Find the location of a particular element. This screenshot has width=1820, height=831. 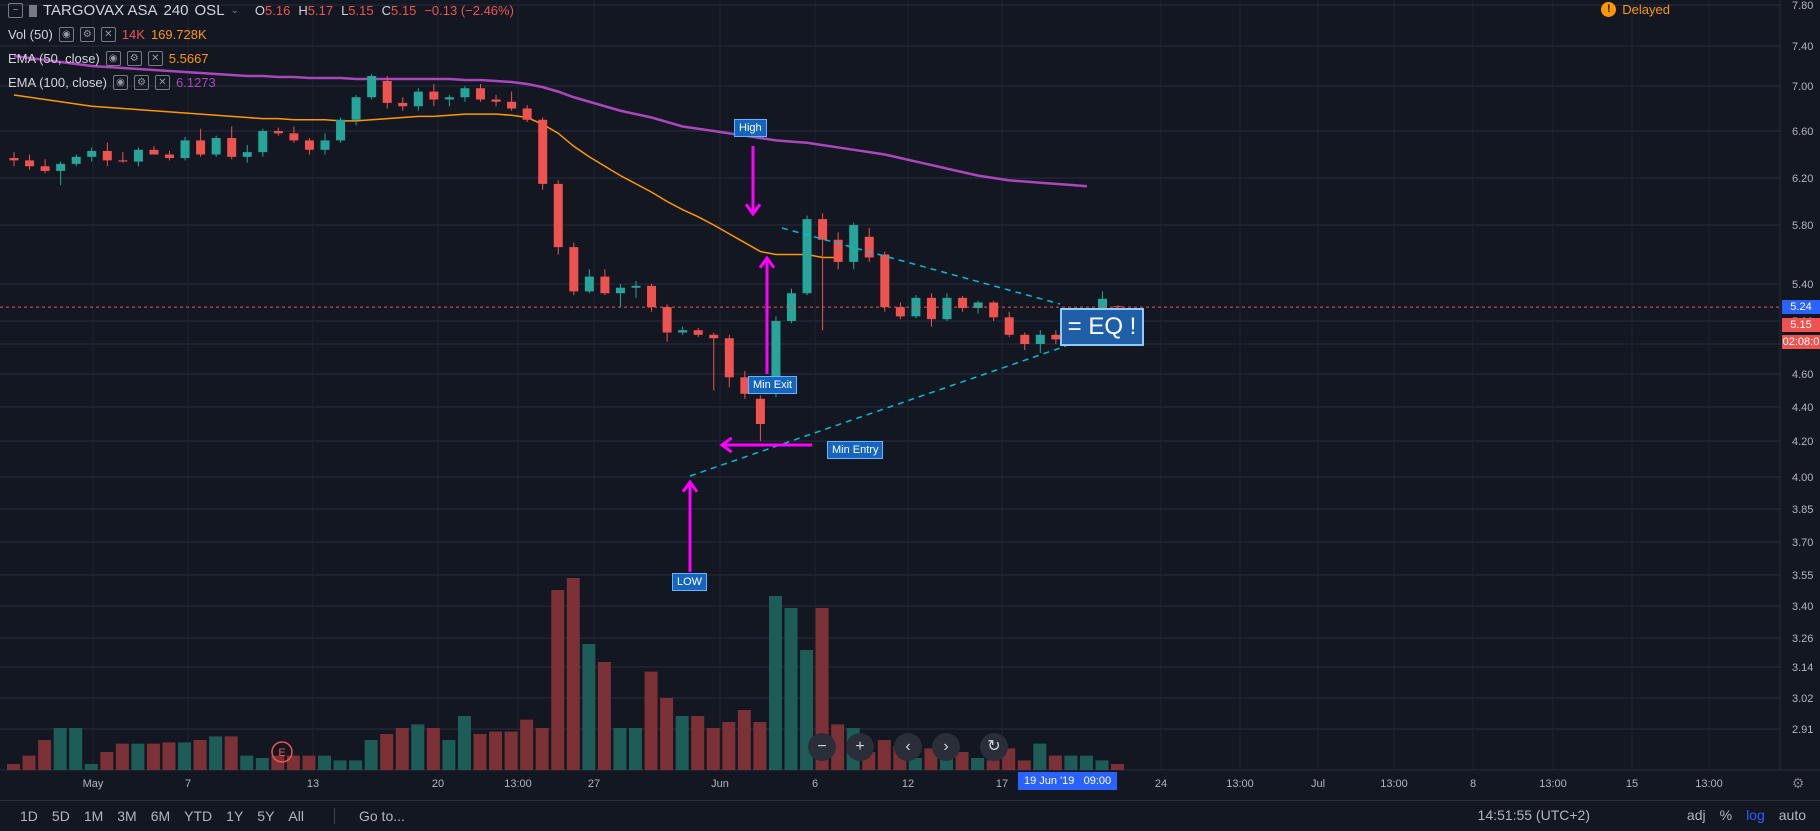

range-1y: 1Y is located at coordinates (235, 816).